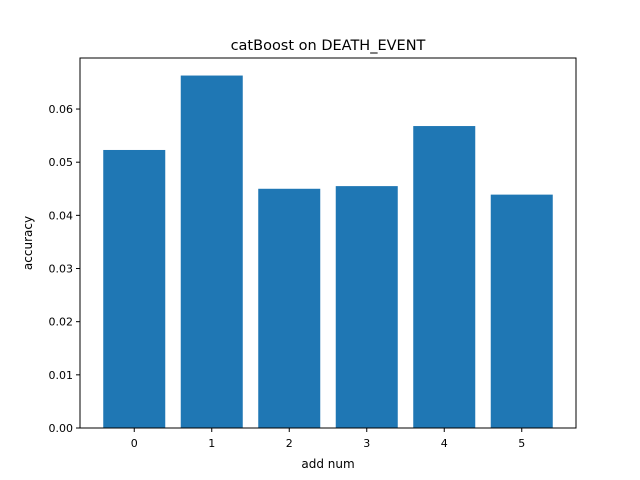  Describe the element at coordinates (61, 215) in the screenshot. I see `y-tick-label-0.04: 0.04` at that location.